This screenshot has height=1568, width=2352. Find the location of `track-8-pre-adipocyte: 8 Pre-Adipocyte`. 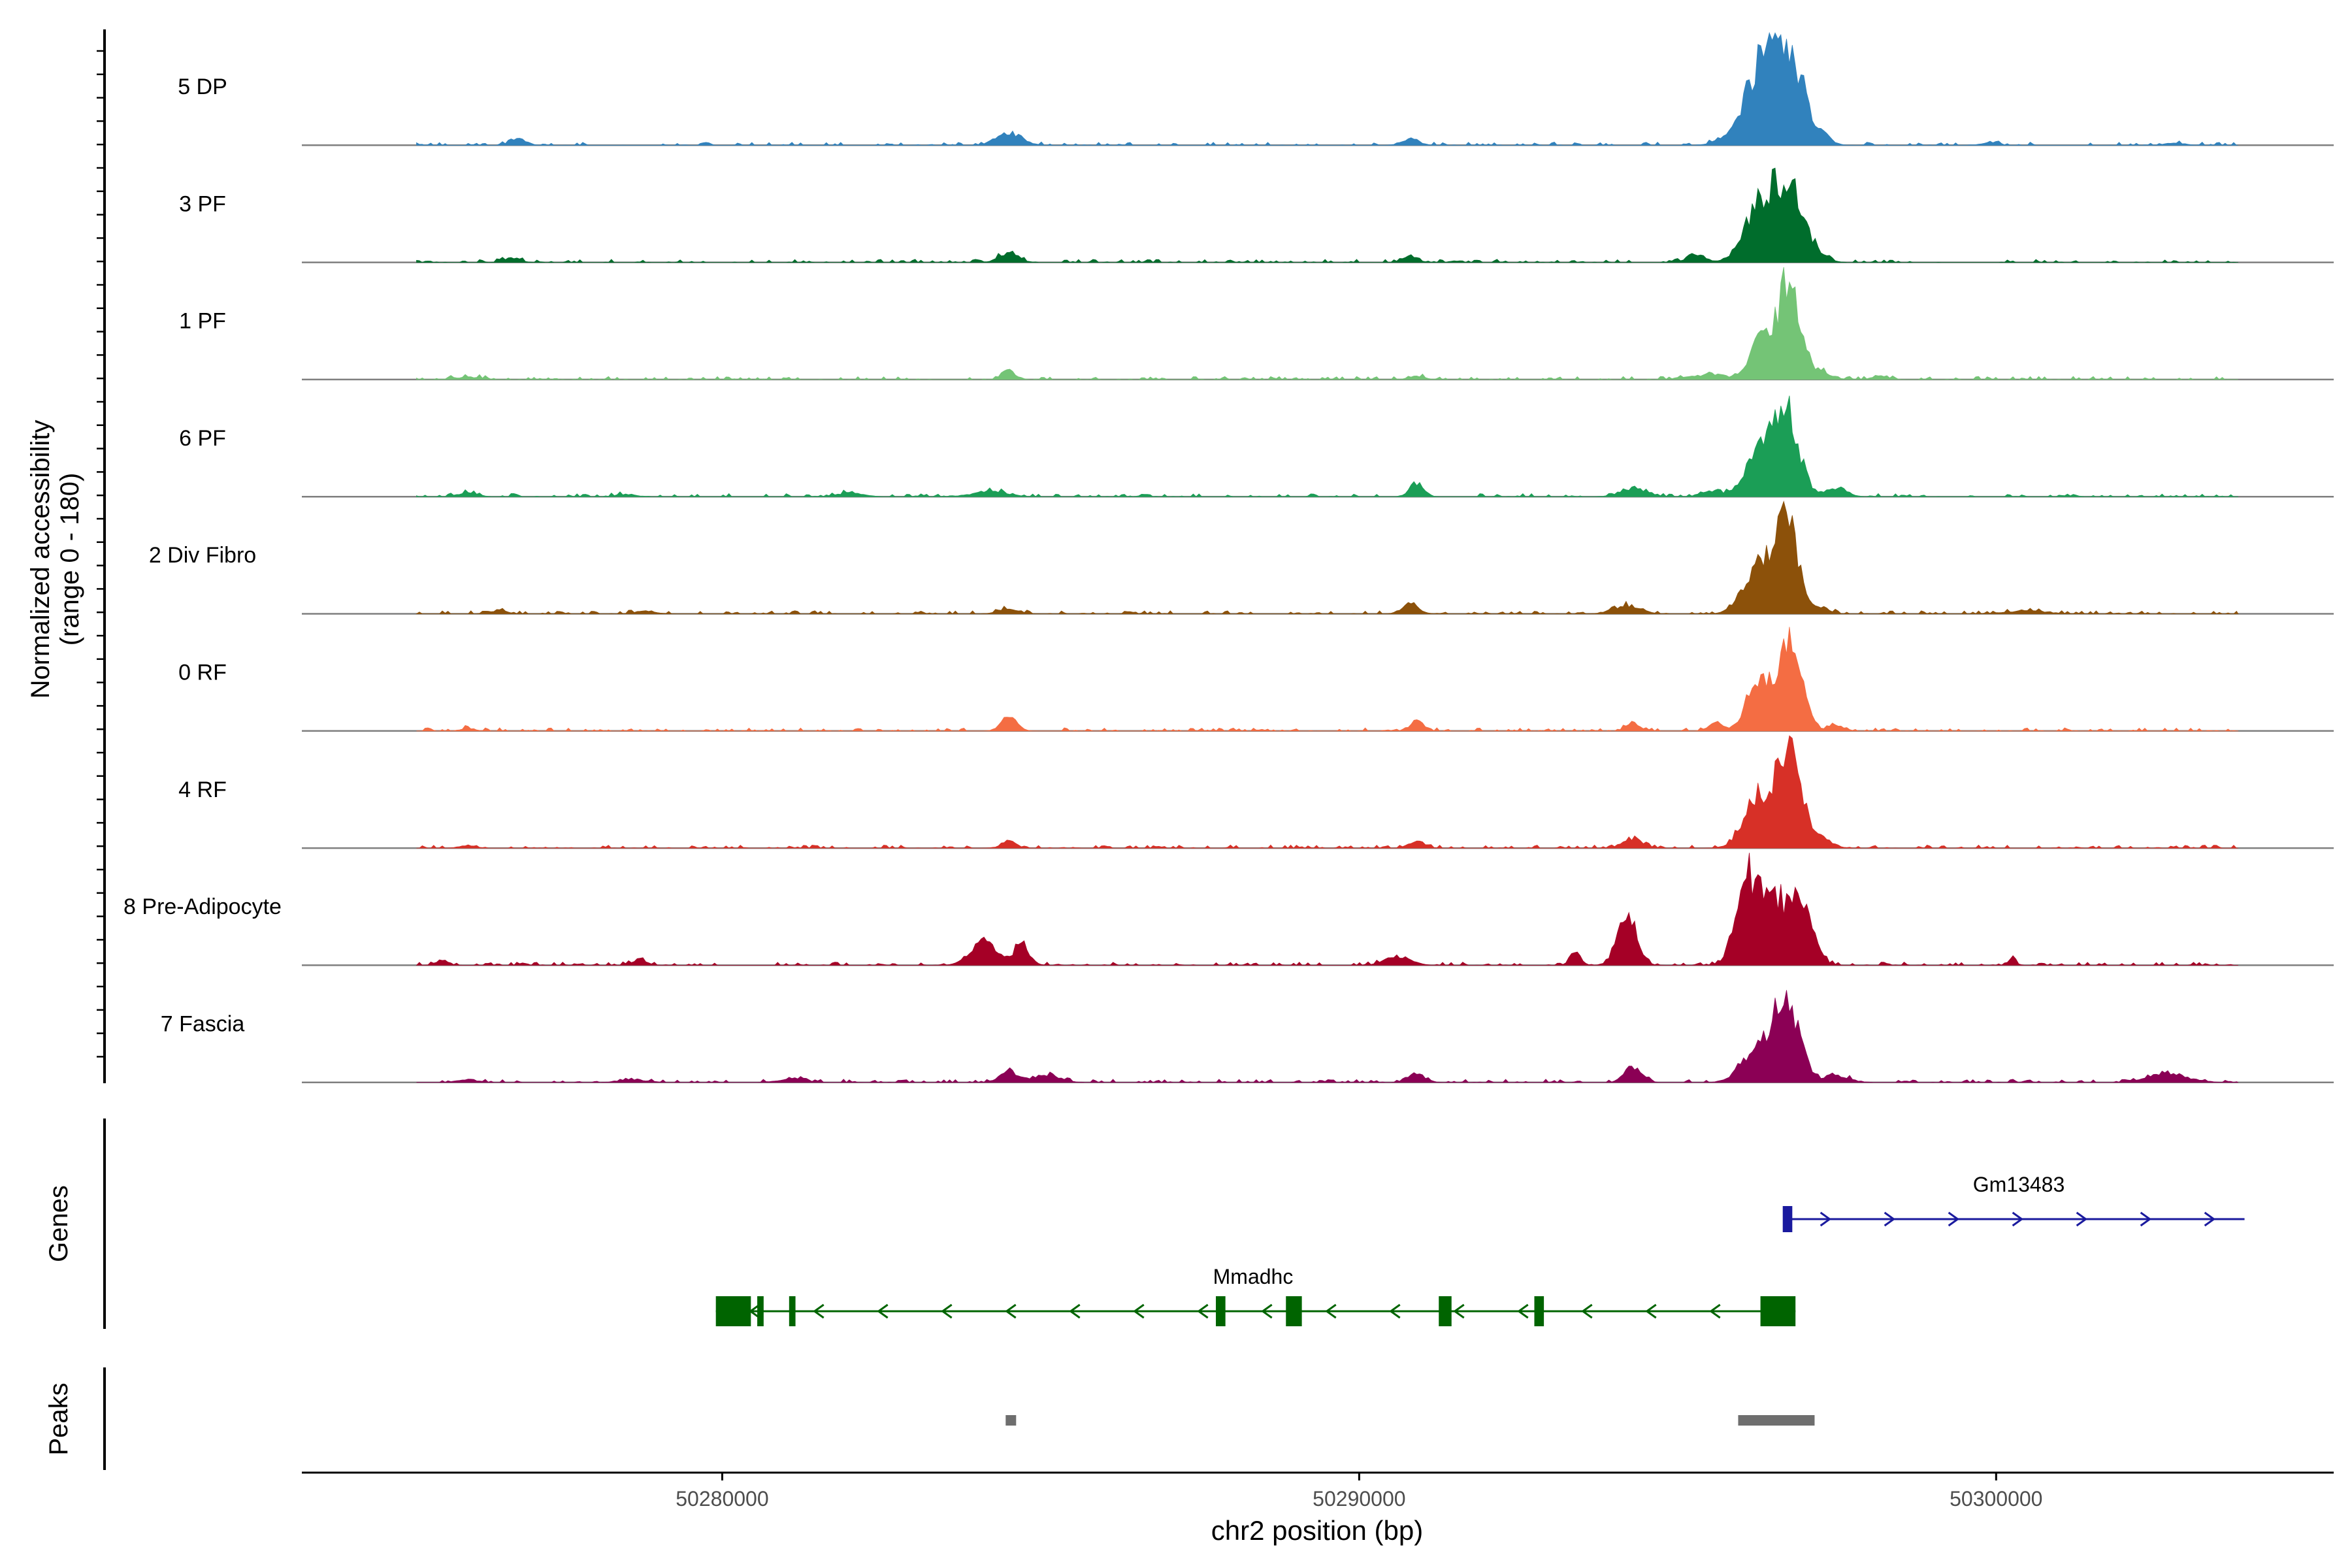

track-8-pre-adipocyte: 8 Pre-Adipocyte is located at coordinates (1228, 909).